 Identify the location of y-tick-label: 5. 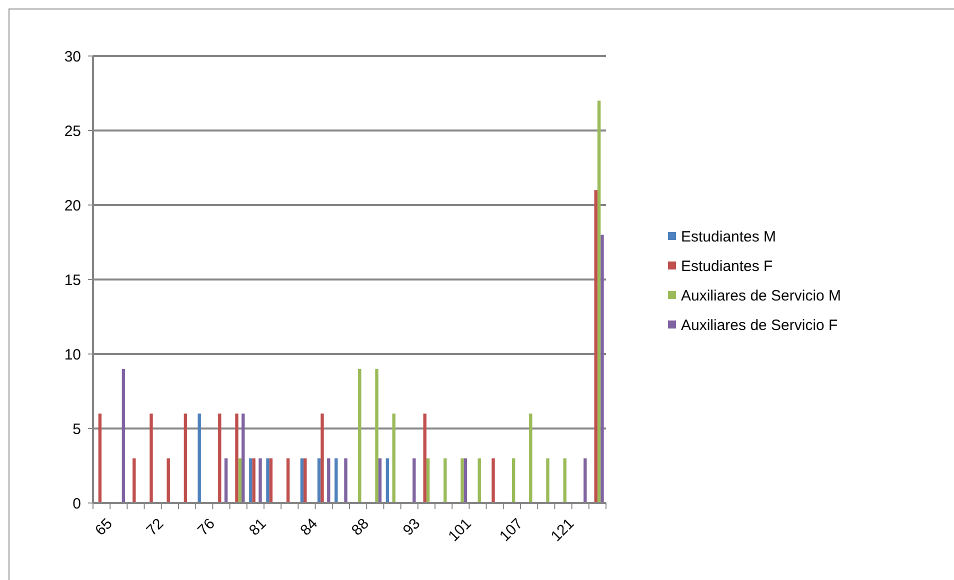
(76, 429).